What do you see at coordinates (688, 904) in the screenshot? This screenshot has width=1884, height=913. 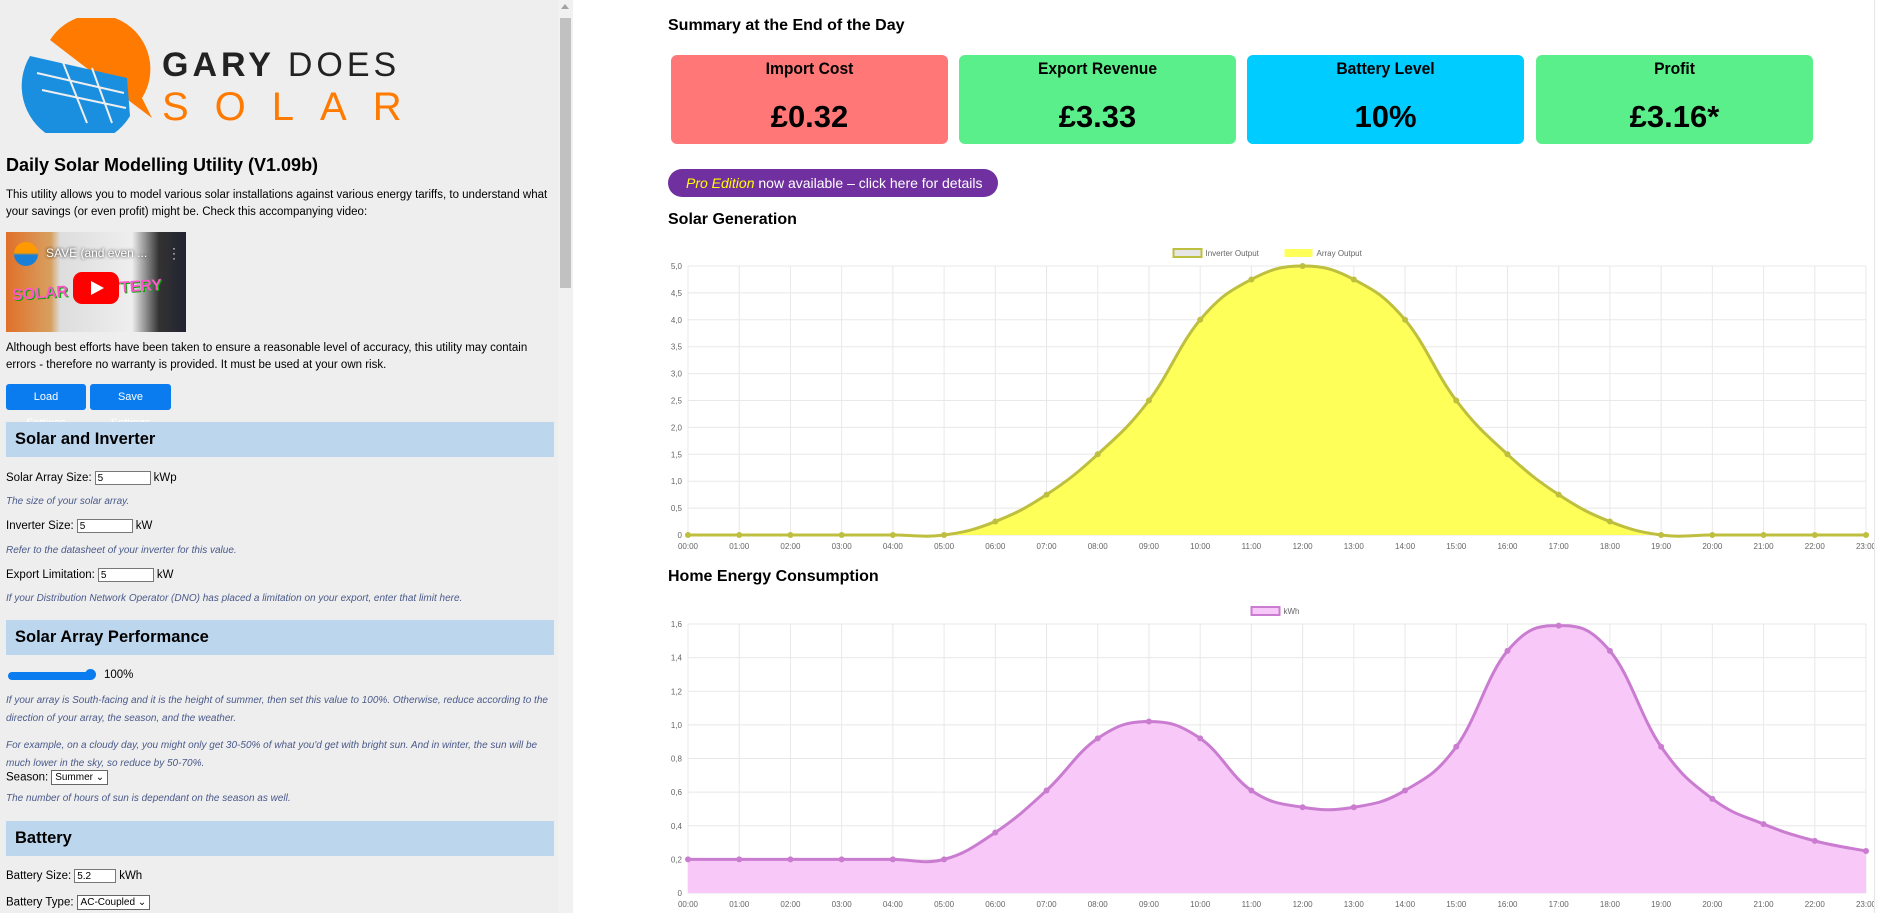 I see `x-tick-label: 00:00` at bounding box center [688, 904].